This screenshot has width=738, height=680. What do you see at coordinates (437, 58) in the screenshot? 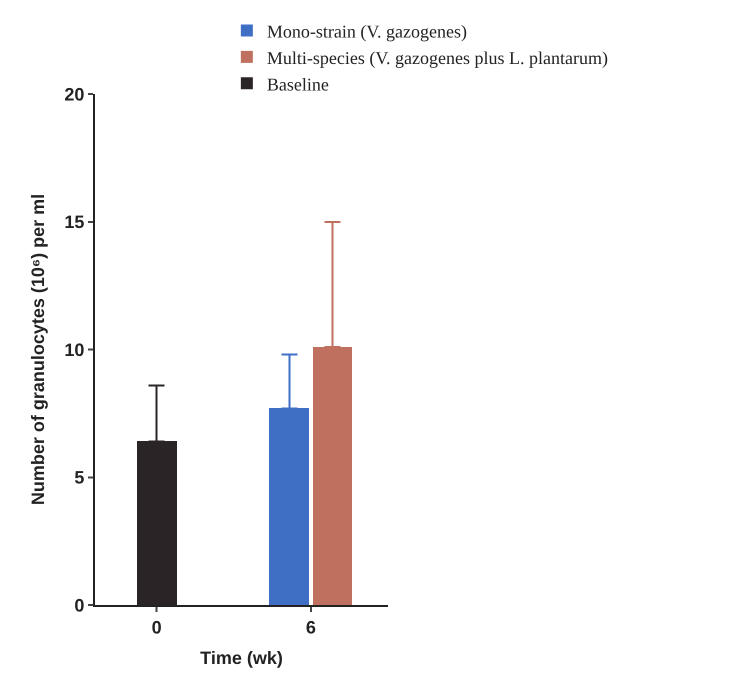
I see `legend-label: Multi-species (V. gazogenes plus L. plantarum)` at bounding box center [437, 58].